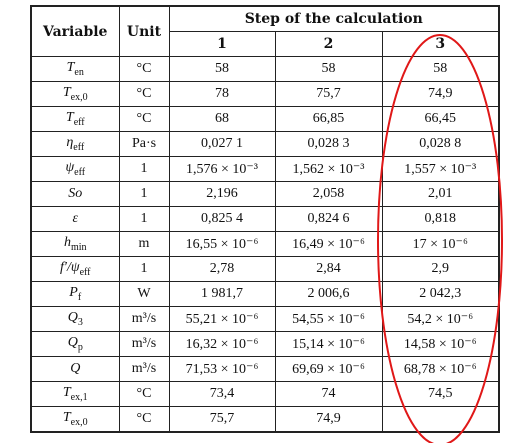  I want to click on table-row: hmin m 16,55 × 10⁻⁶ 16,49 × 10⁻⁶ 17 × 10⁻⁶, so click(265, 244).